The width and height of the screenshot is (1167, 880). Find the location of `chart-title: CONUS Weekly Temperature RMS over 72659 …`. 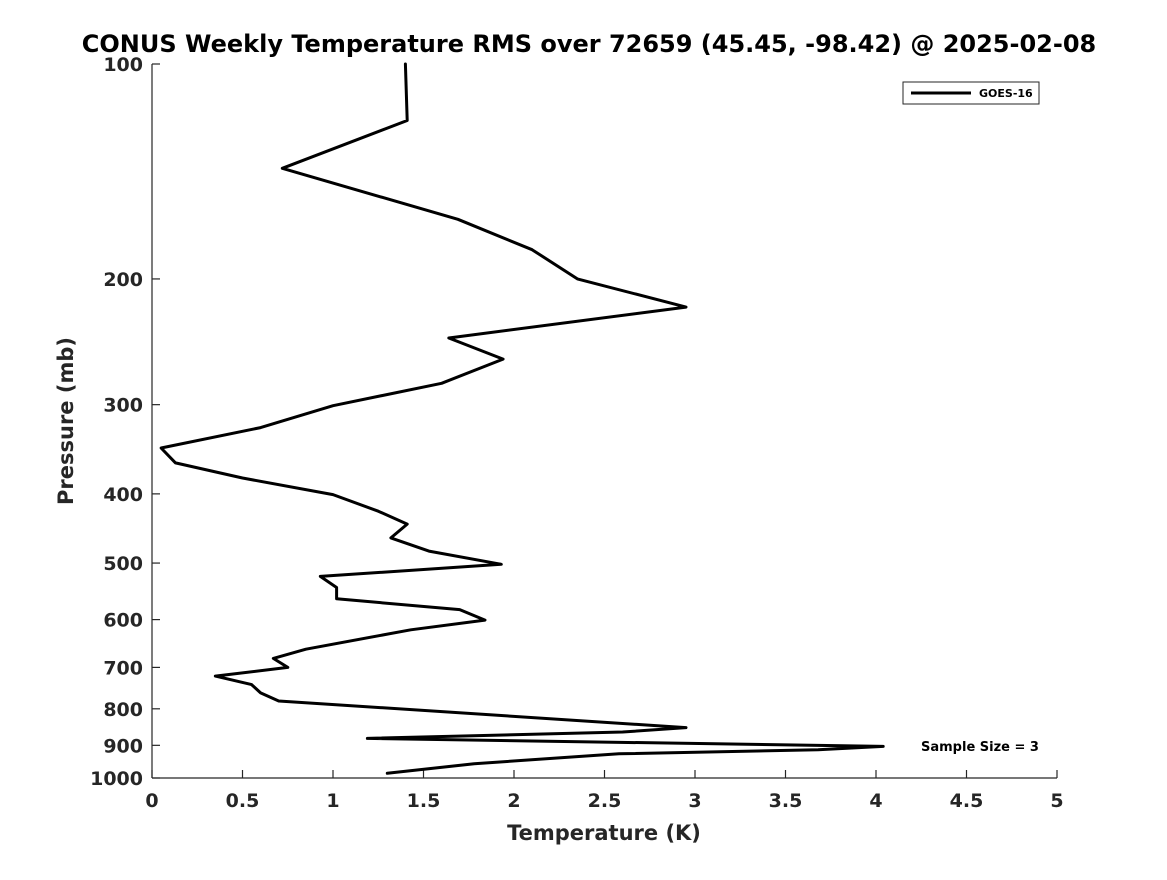

chart-title: CONUS Weekly Temperature RMS over 72659 … is located at coordinates (589, 44).